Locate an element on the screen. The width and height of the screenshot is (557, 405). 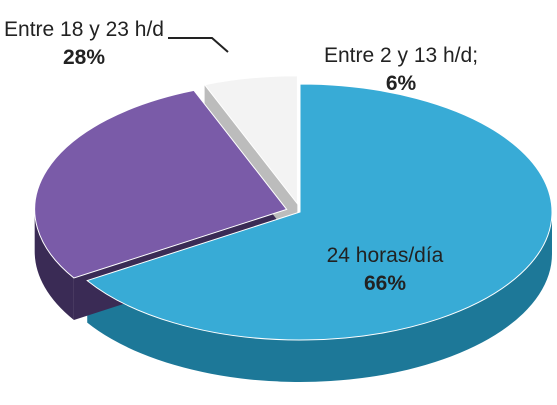
category-label: Entre 2 y 13 h/d; is located at coordinates (401, 55).